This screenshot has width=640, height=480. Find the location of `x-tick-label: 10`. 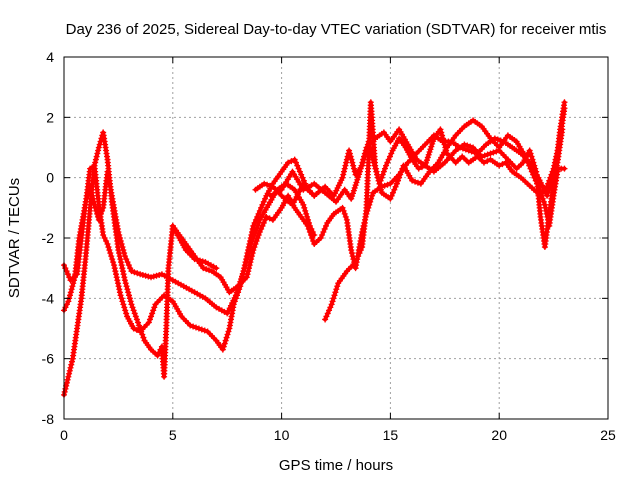

x-tick-label: 10 is located at coordinates (282, 435).